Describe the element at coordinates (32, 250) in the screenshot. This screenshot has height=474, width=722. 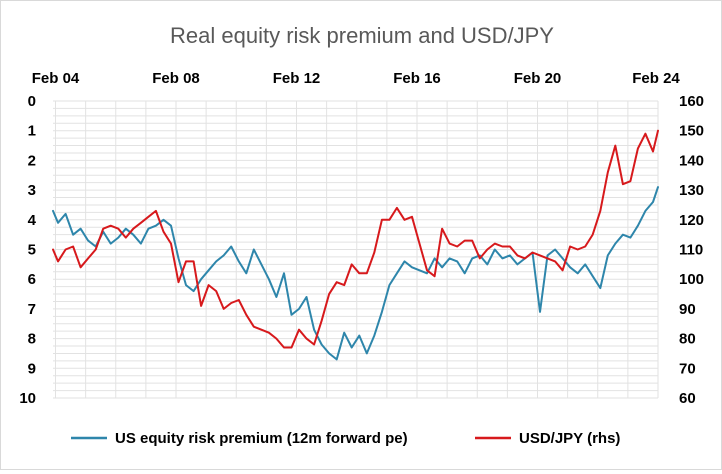
I see `y-left-tick-label: 5` at that location.